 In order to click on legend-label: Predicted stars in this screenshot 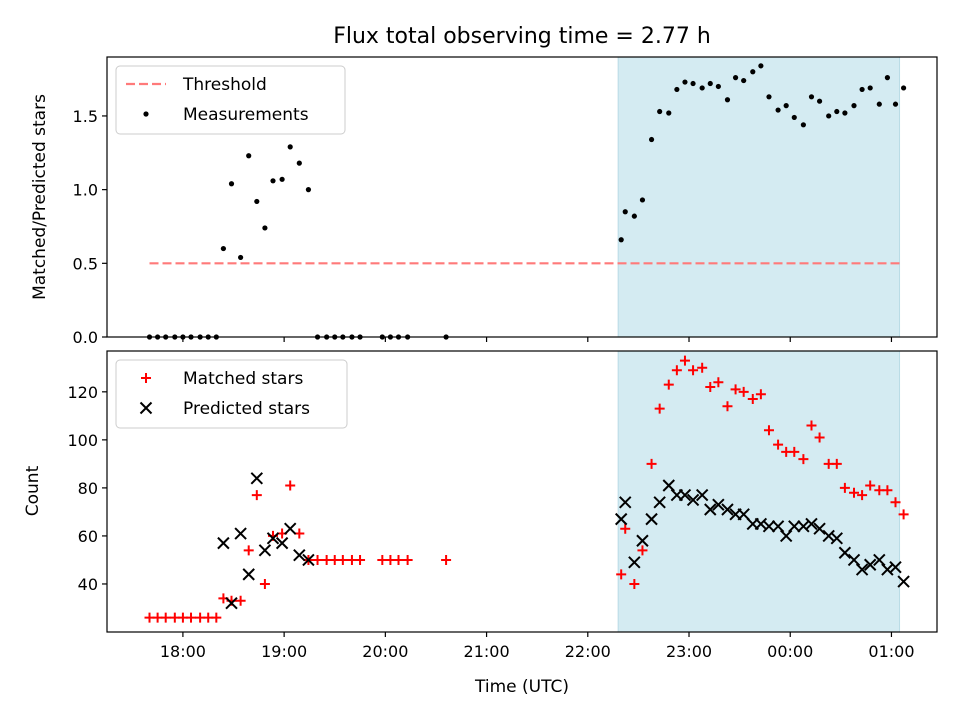, I will do `click(246, 409)`.